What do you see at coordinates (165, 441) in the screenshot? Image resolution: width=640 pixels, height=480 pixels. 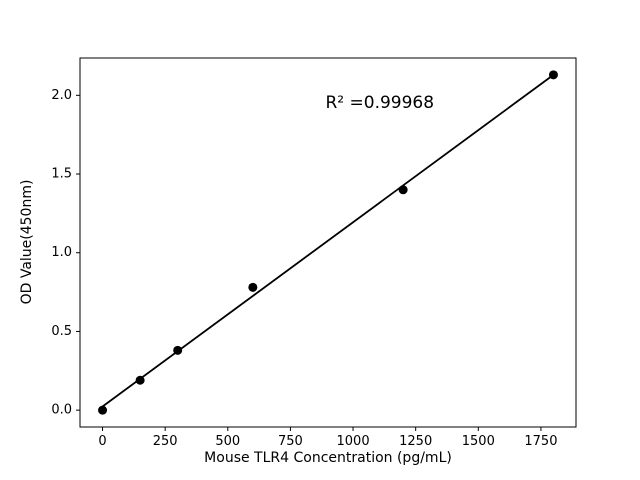 I see `x-tick-label: 250` at bounding box center [165, 441].